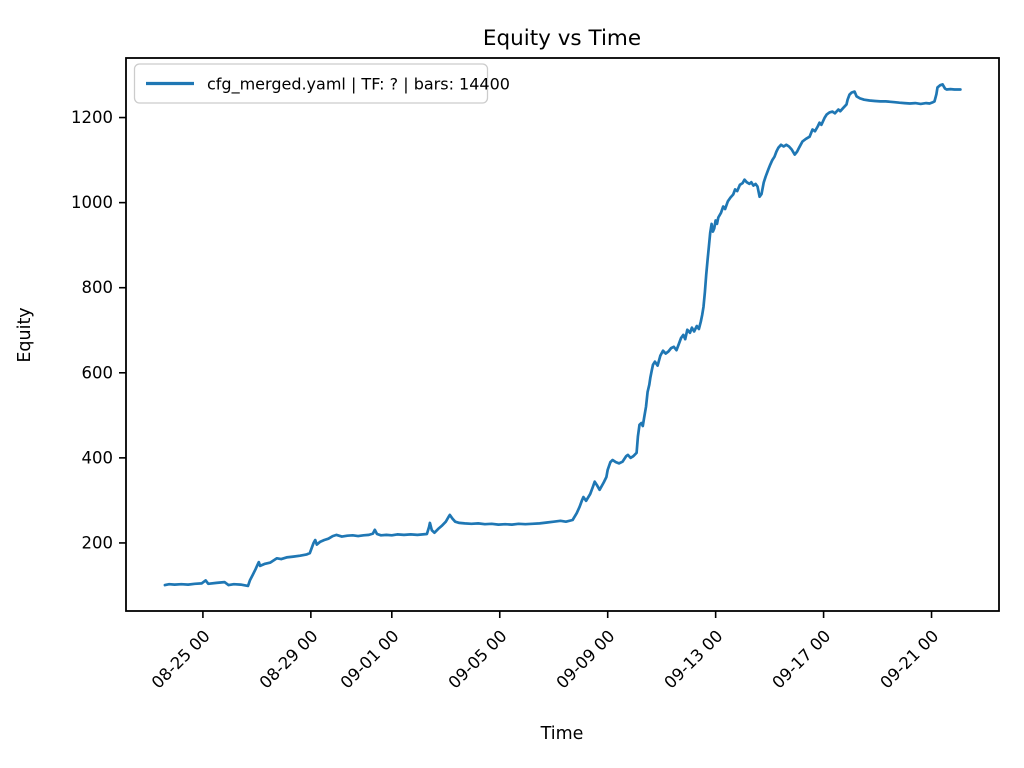 The height and width of the screenshot is (768, 1024). What do you see at coordinates (181, 659) in the screenshot?
I see `x-tick-label: 08-25 00` at bounding box center [181, 659].